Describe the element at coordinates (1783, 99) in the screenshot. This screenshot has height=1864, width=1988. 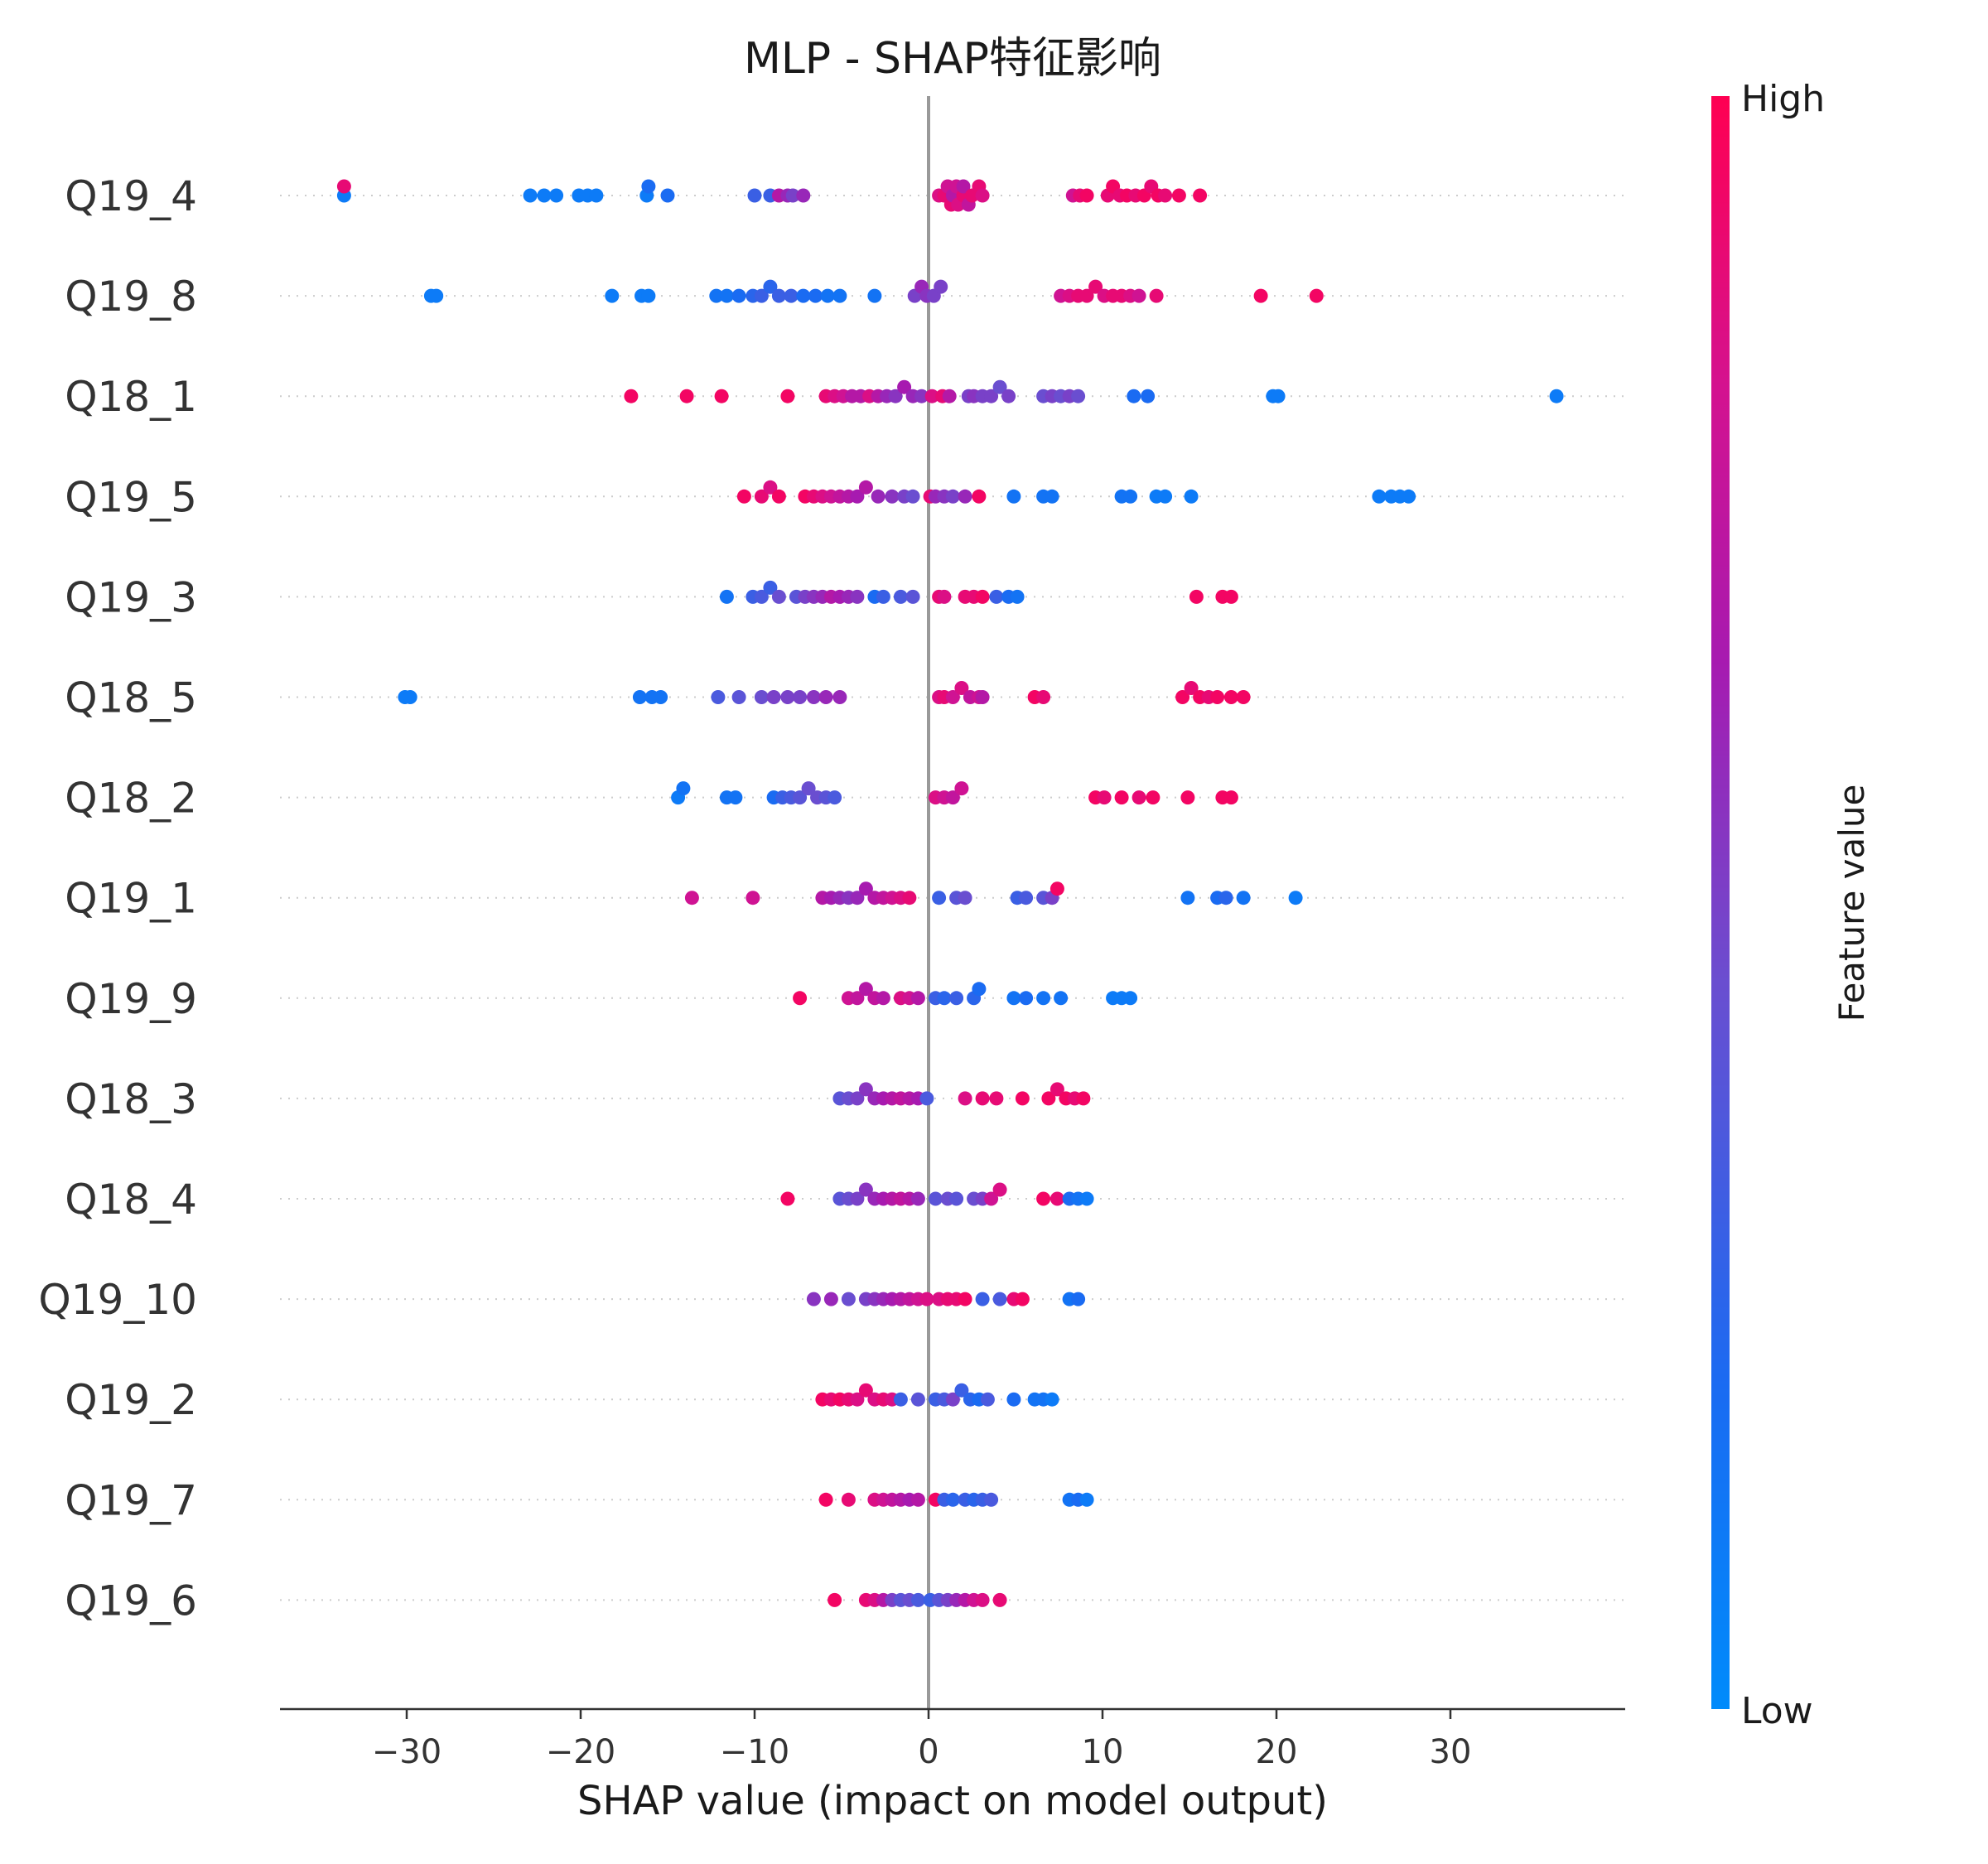
I see `colorbar-high-label: High` at that location.